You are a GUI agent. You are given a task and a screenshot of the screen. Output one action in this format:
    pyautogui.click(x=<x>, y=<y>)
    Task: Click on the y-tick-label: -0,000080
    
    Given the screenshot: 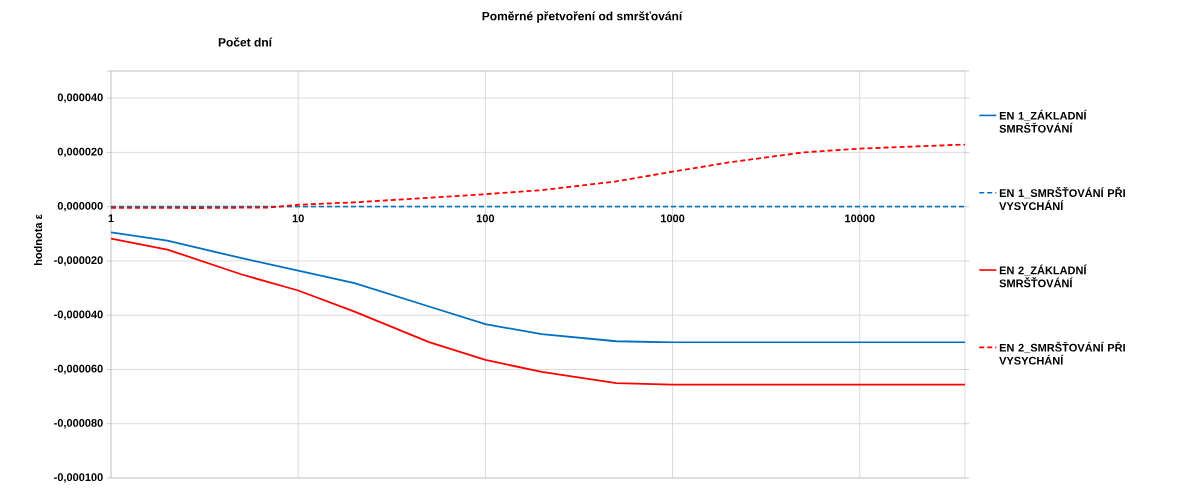 What is the action you would take?
    pyautogui.click(x=78, y=424)
    